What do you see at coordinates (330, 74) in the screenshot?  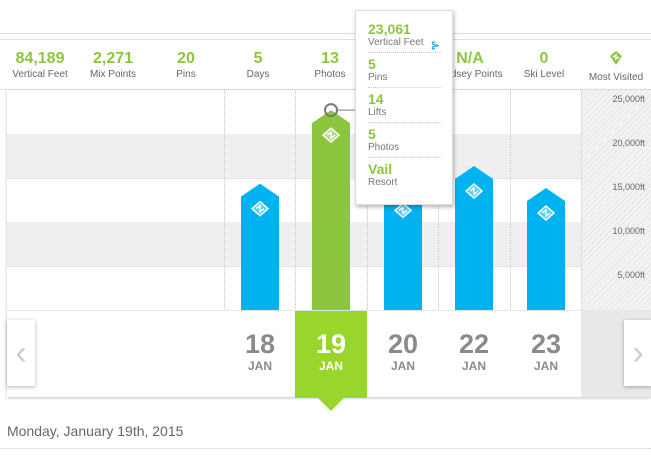 I see `stat-label: Photos` at bounding box center [330, 74].